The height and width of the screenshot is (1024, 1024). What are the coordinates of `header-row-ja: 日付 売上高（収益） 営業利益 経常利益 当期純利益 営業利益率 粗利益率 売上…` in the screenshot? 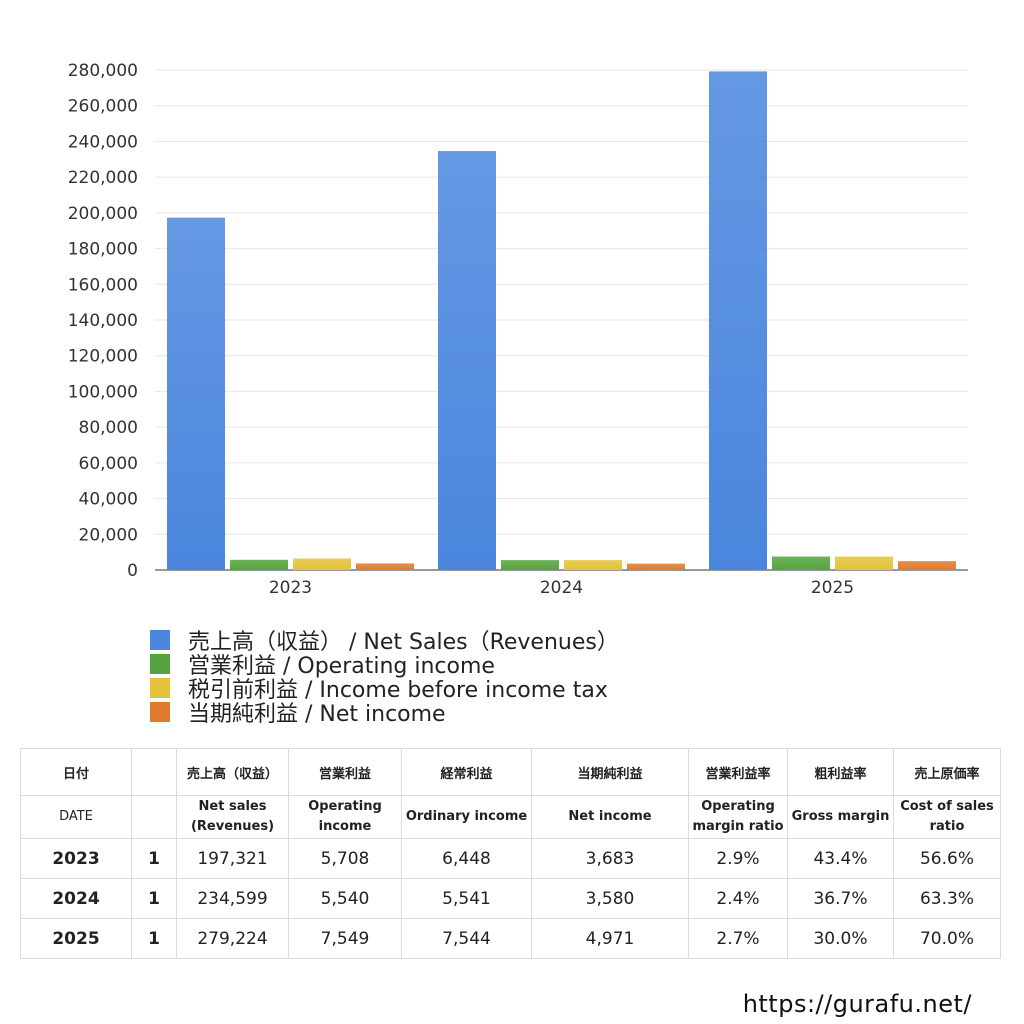 It's located at (510, 772).